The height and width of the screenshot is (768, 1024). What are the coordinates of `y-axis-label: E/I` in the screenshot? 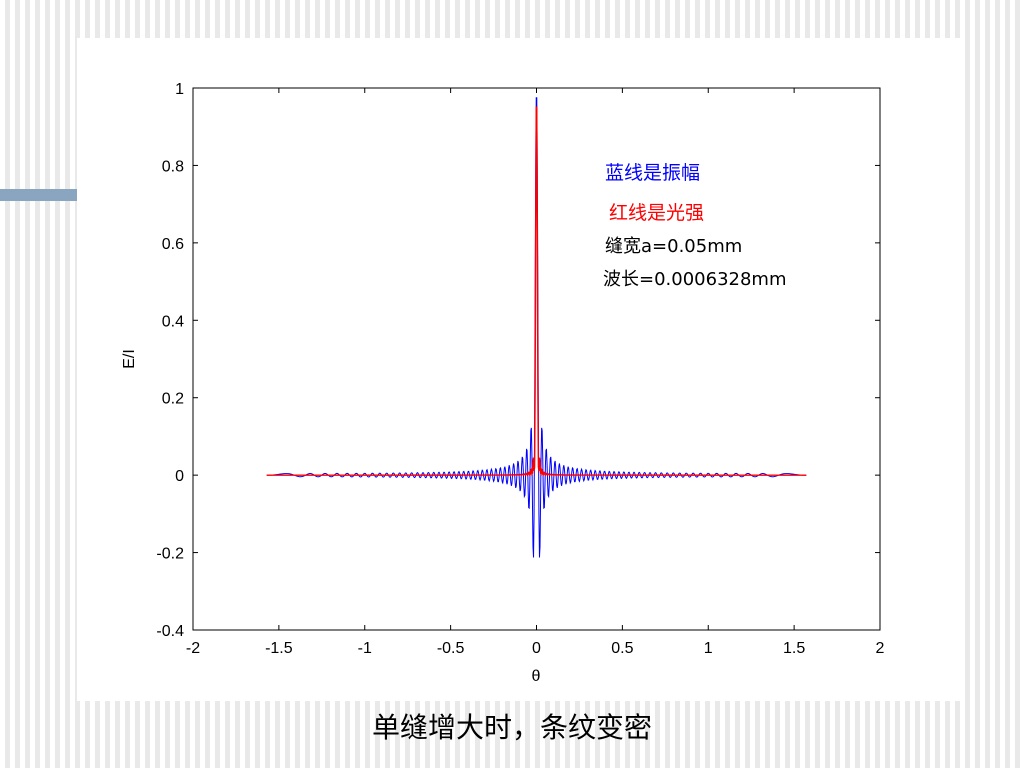 It's located at (129, 359).